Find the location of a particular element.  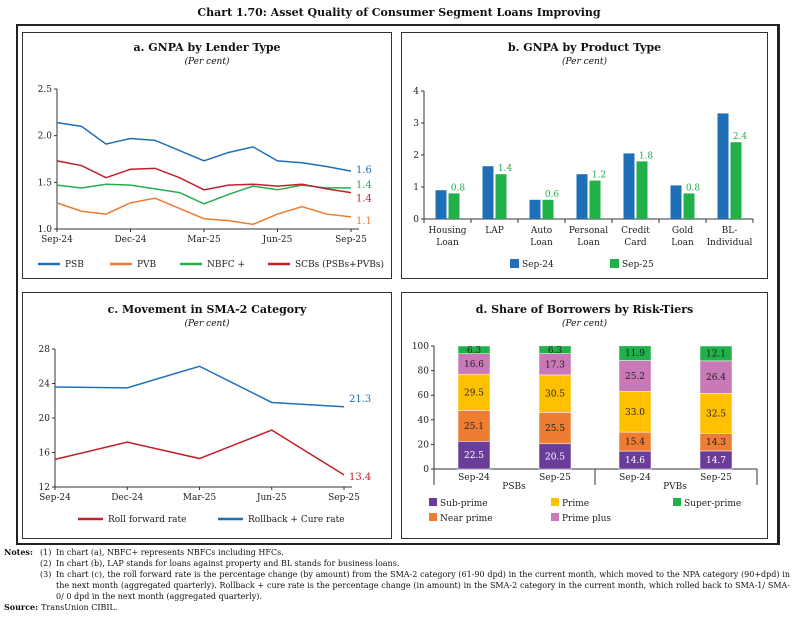

data-label: 30.5 is located at coordinates (555, 395).